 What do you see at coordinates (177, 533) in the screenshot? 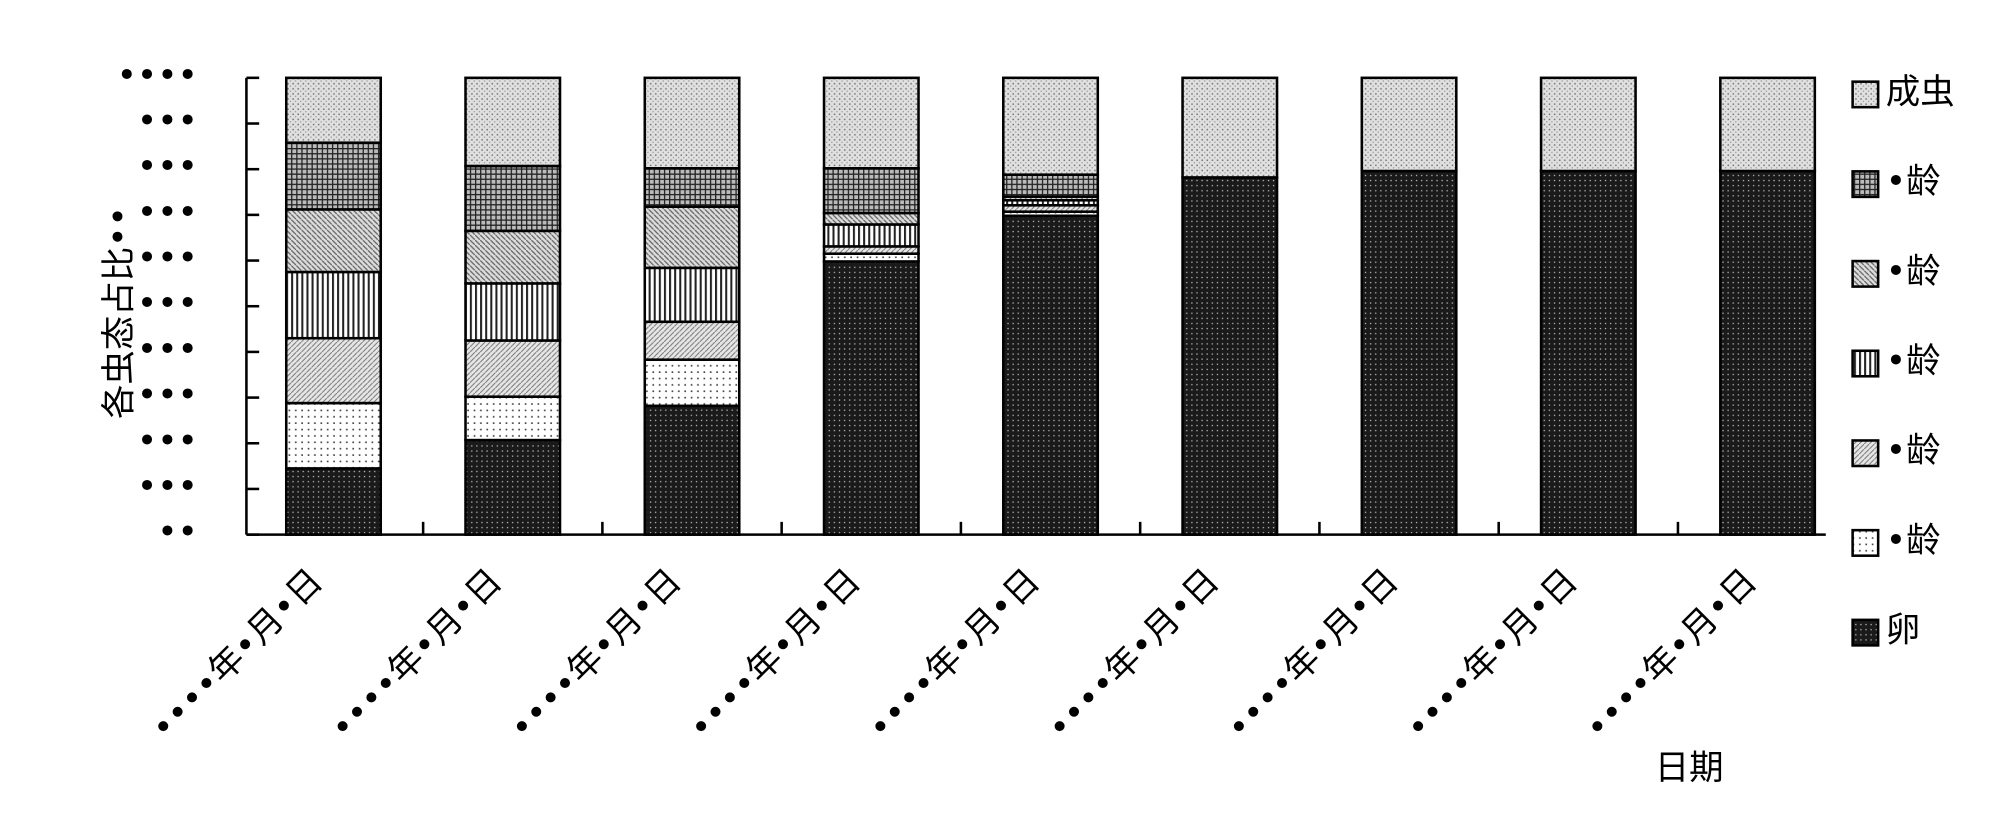
I see `y-tick-label: ••` at bounding box center [177, 533].